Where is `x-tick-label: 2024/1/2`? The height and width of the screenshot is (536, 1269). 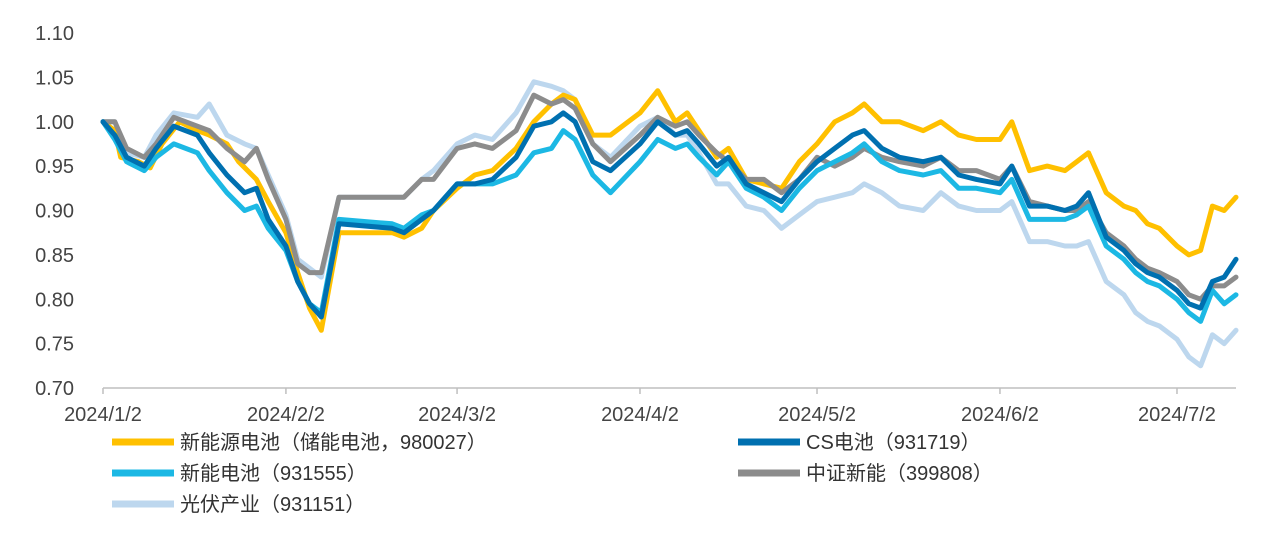
x-tick-label: 2024/1/2 is located at coordinates (103, 415).